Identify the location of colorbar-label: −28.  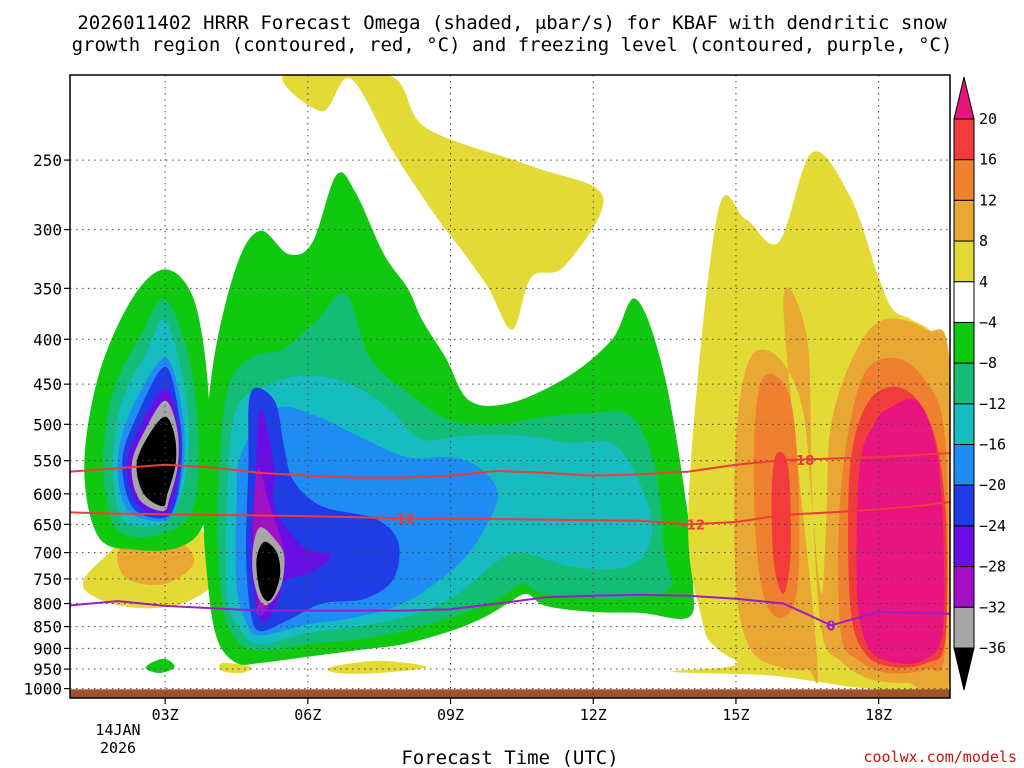
(992, 567).